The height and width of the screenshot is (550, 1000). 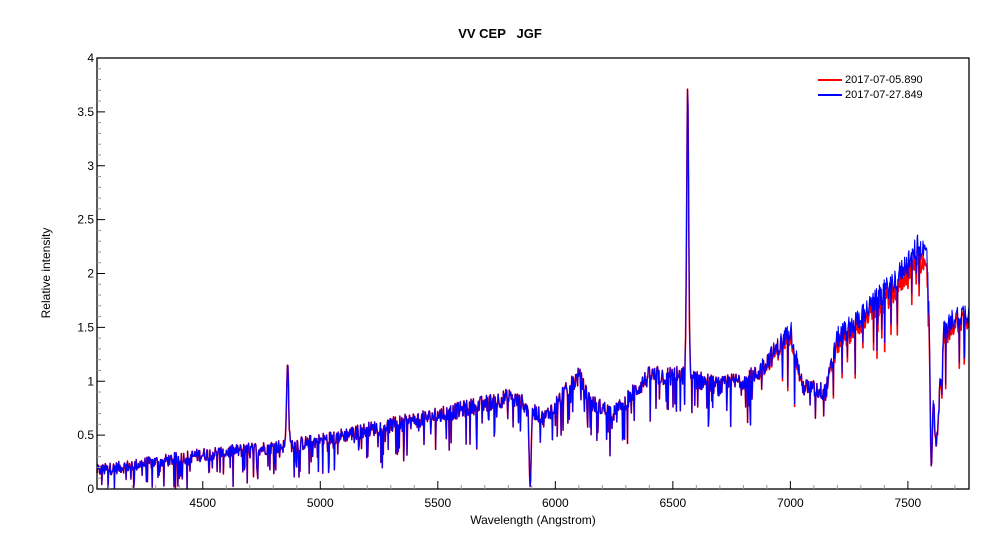 What do you see at coordinates (85, 435) in the screenshot?
I see `svg-text: 0.5` at bounding box center [85, 435].